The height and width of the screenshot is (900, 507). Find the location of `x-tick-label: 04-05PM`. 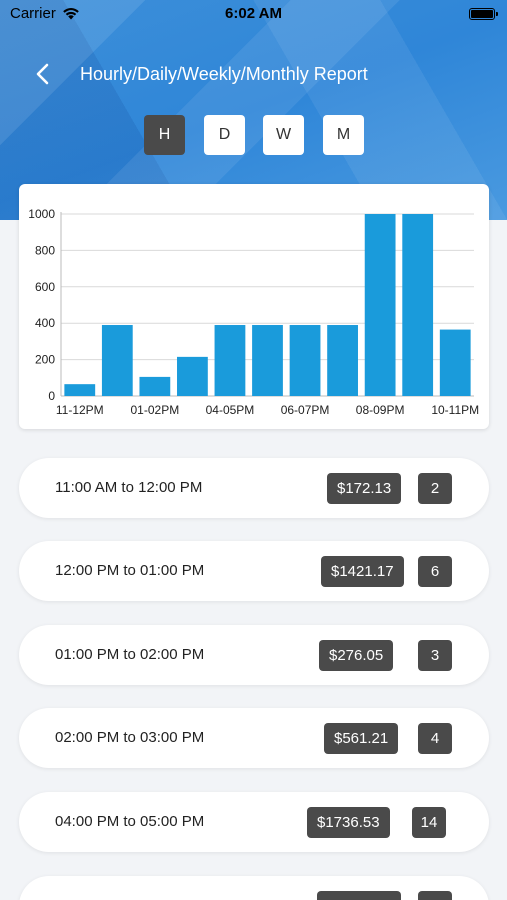

x-tick-label: 04-05PM is located at coordinates (230, 410).